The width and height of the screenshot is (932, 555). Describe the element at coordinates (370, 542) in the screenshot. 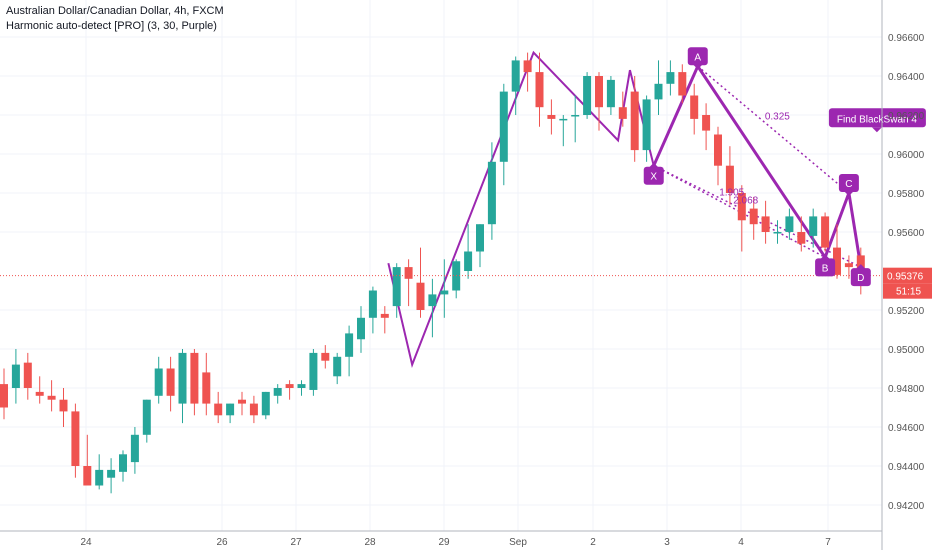

I see `x-tick-label: 28` at that location.